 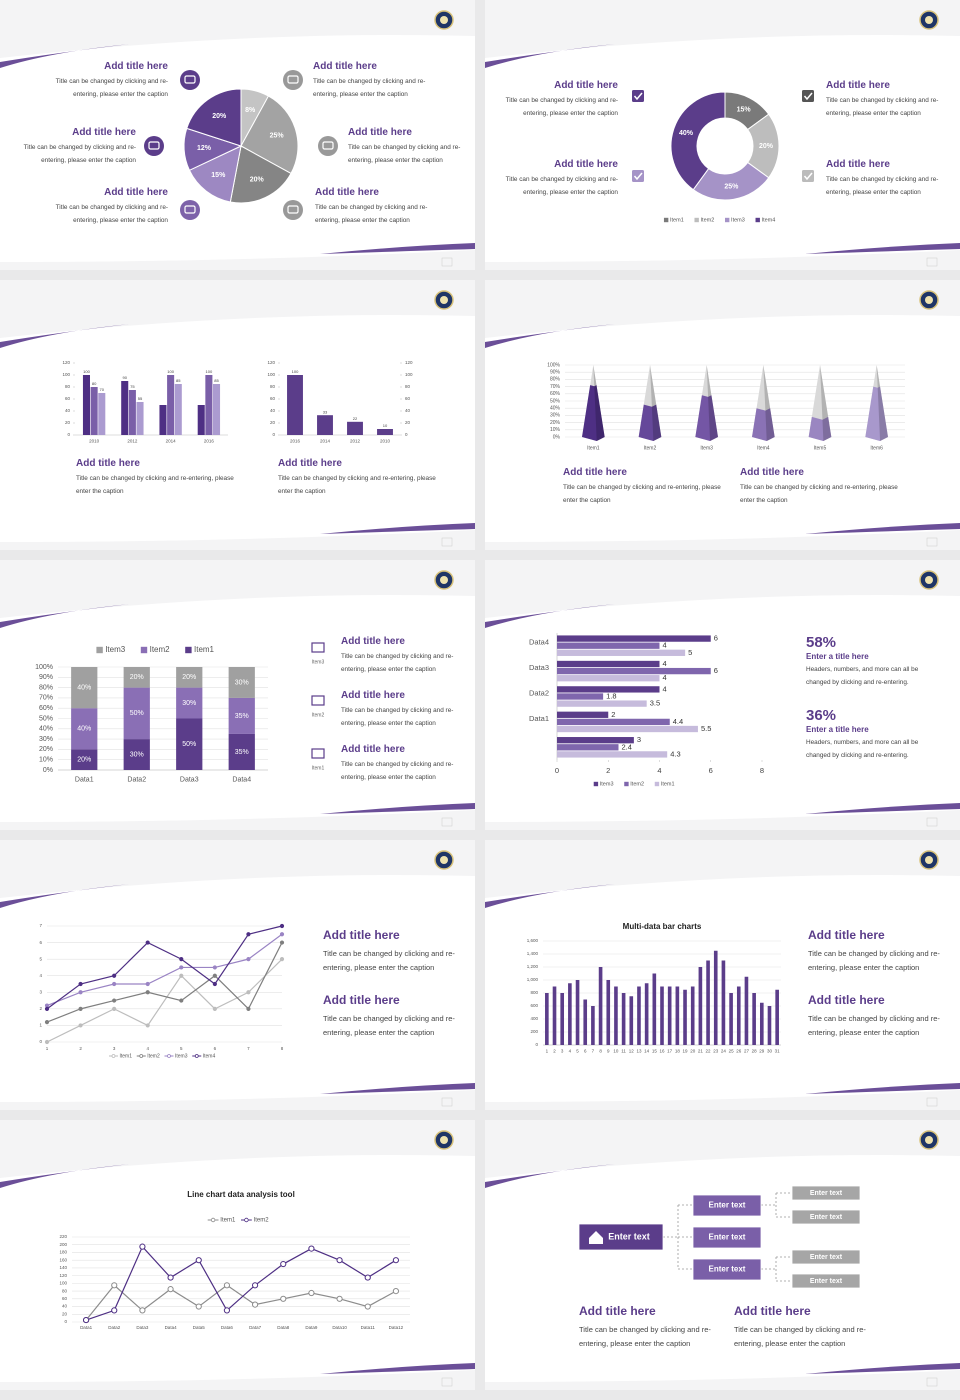 What do you see at coordinates (446, 541) in the screenshot?
I see `page-number: 14` at bounding box center [446, 541].